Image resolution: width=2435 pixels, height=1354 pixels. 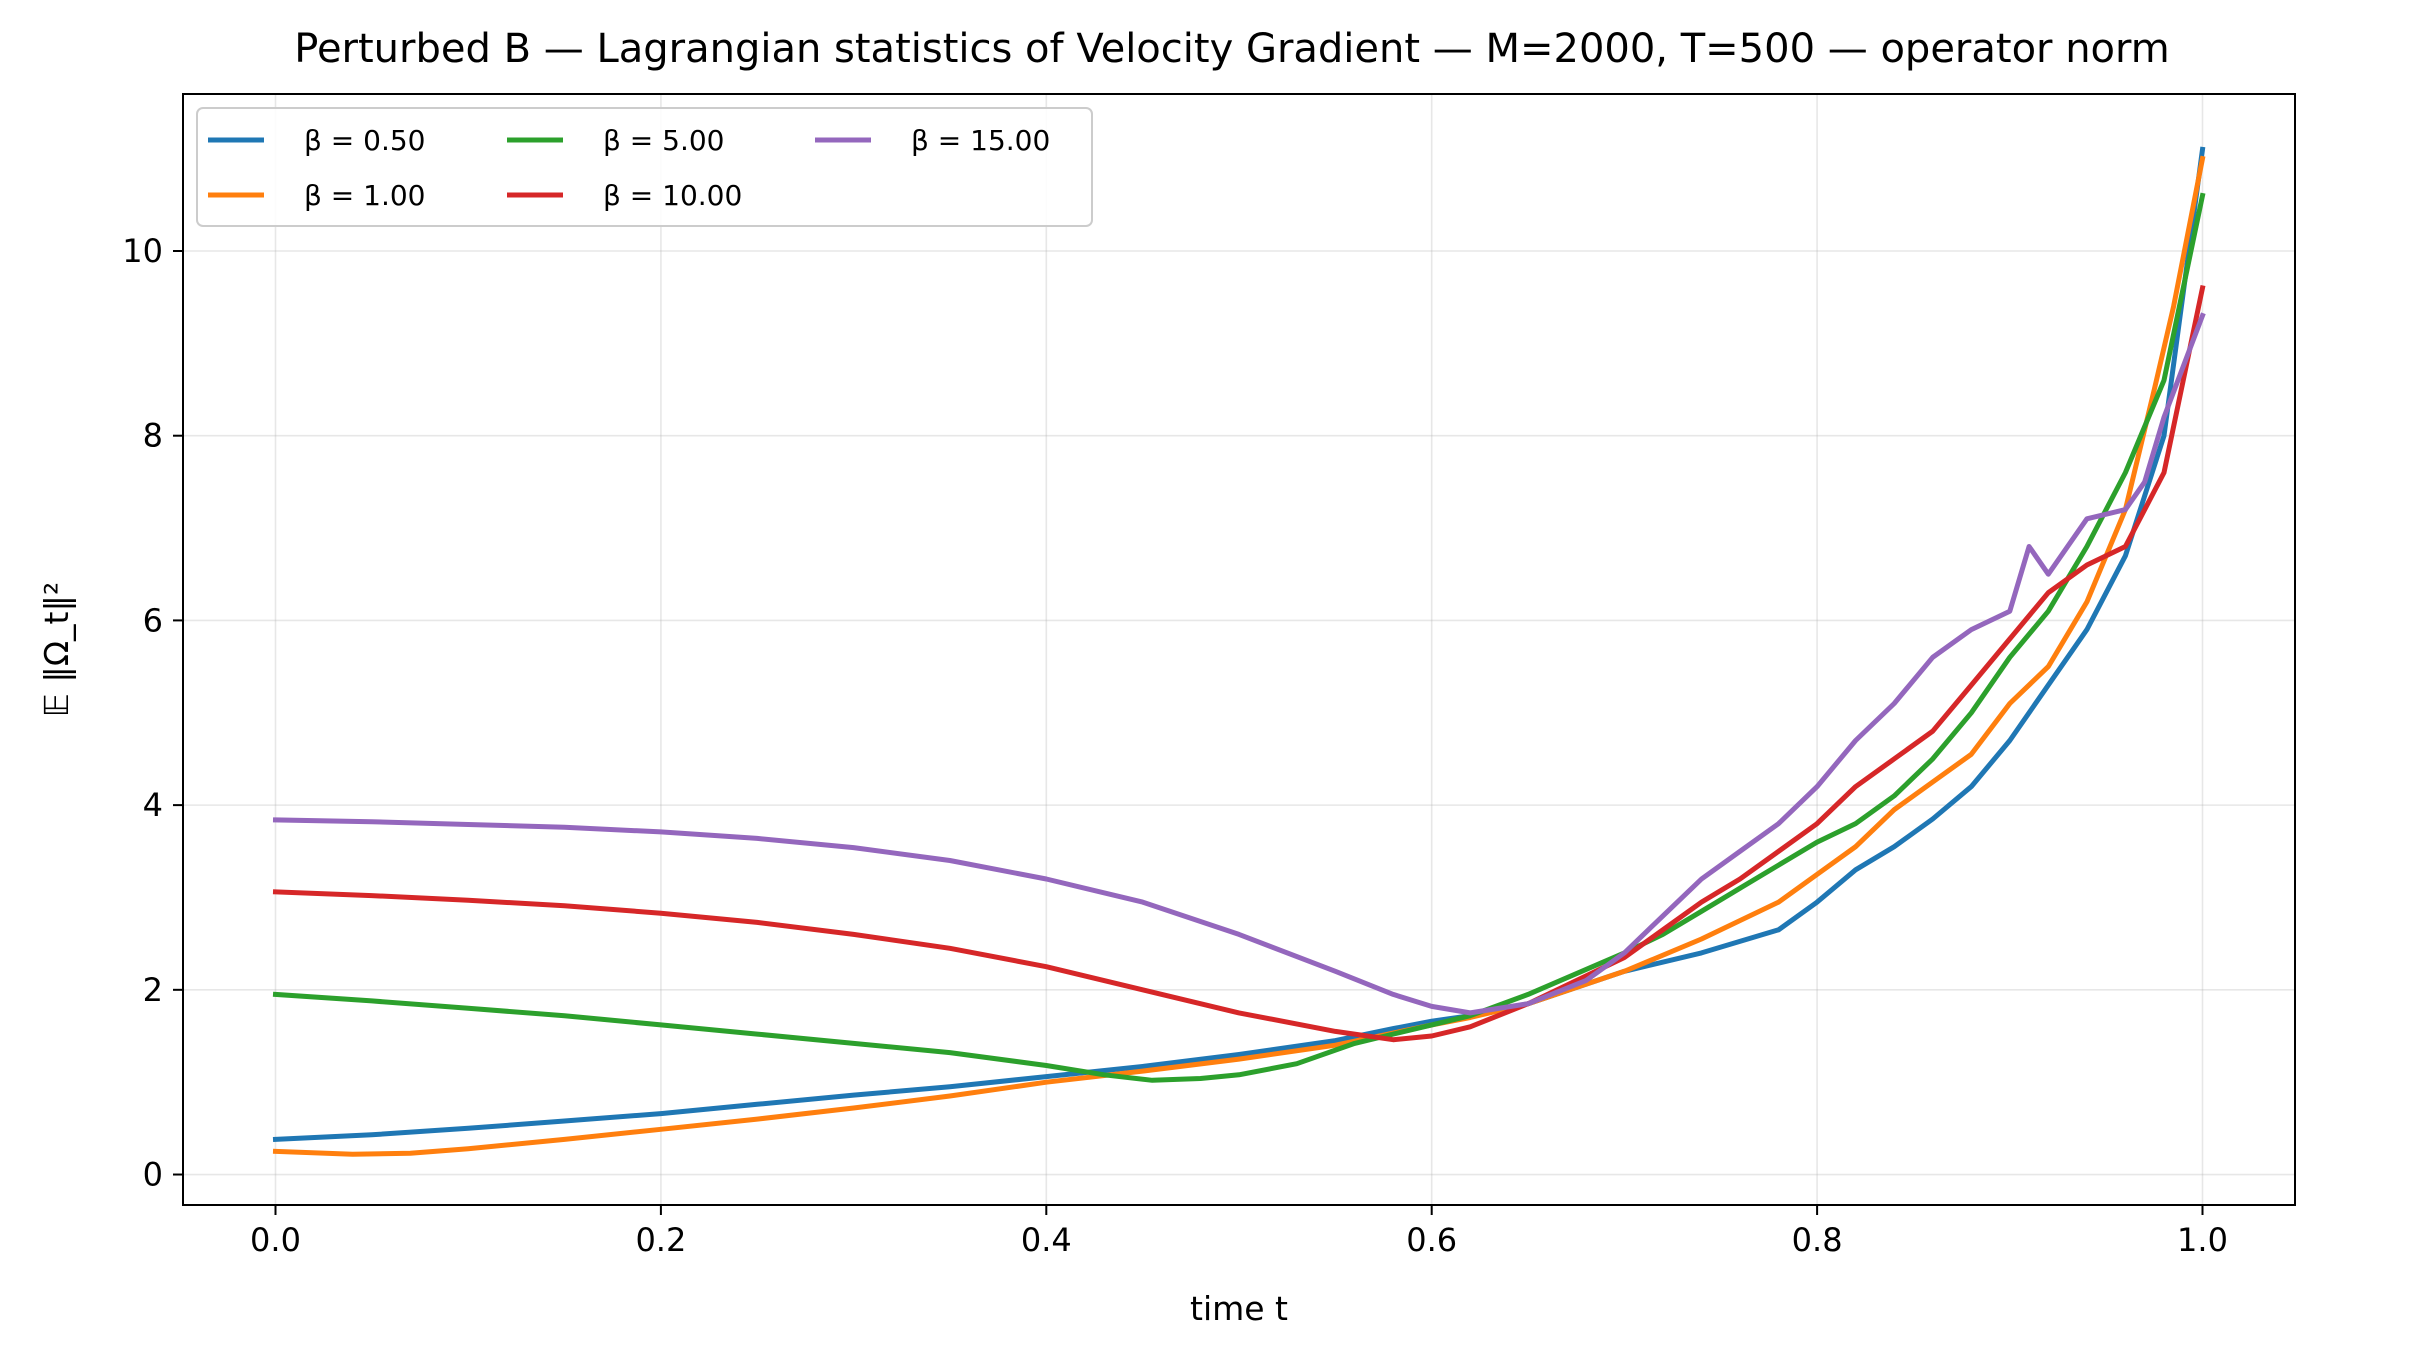 I want to click on x-tick-label: 0.2, so click(x=660, y=1240).